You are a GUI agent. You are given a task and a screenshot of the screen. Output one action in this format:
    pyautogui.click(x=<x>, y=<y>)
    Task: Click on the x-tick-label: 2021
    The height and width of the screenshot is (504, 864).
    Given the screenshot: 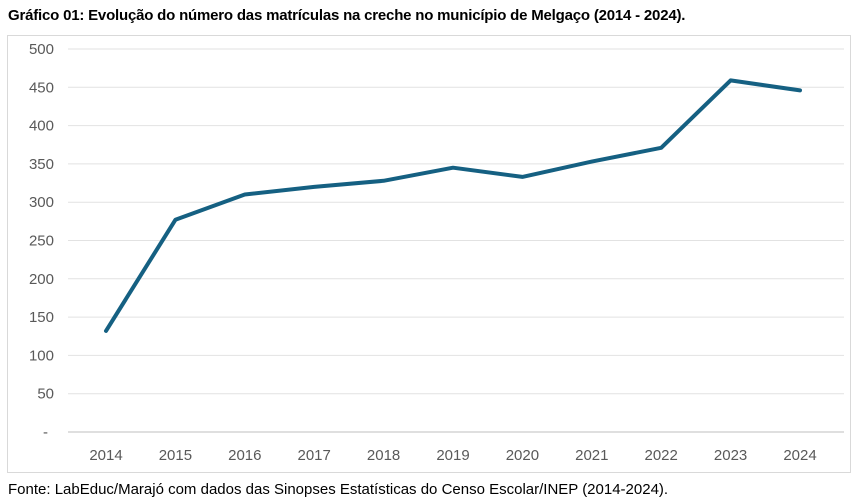 What is the action you would take?
    pyautogui.click(x=591, y=455)
    